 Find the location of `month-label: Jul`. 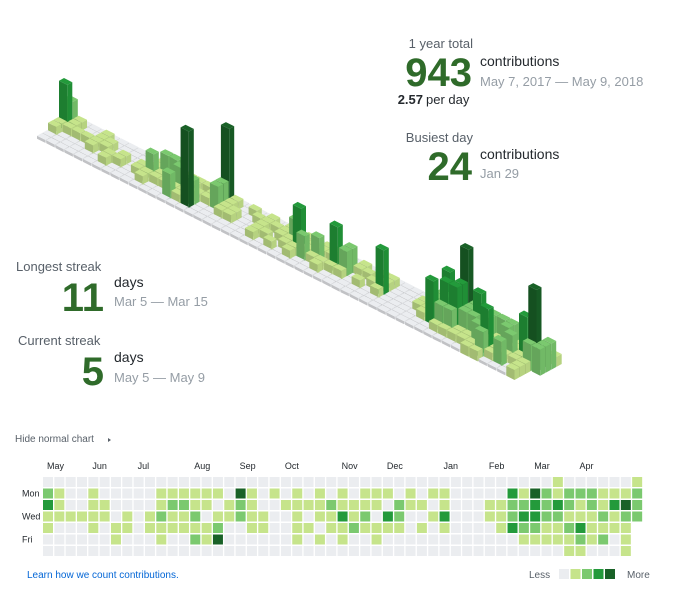

month-label: Jul is located at coordinates (144, 466).